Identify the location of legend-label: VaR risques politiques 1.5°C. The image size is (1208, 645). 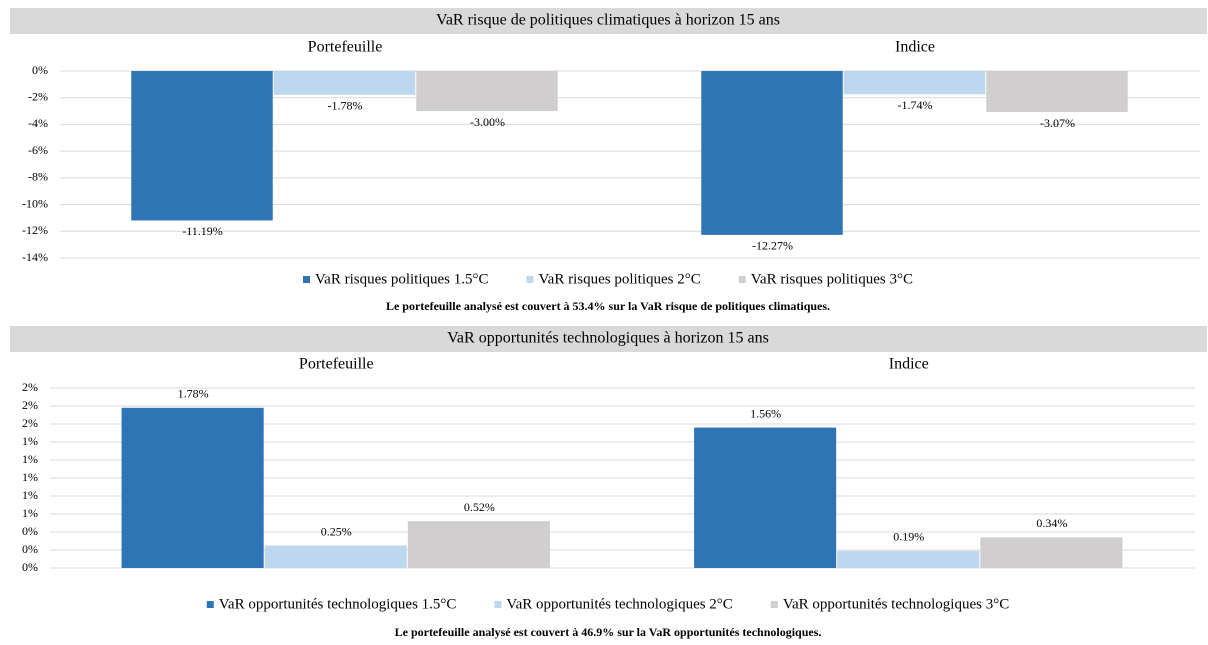
(402, 279).